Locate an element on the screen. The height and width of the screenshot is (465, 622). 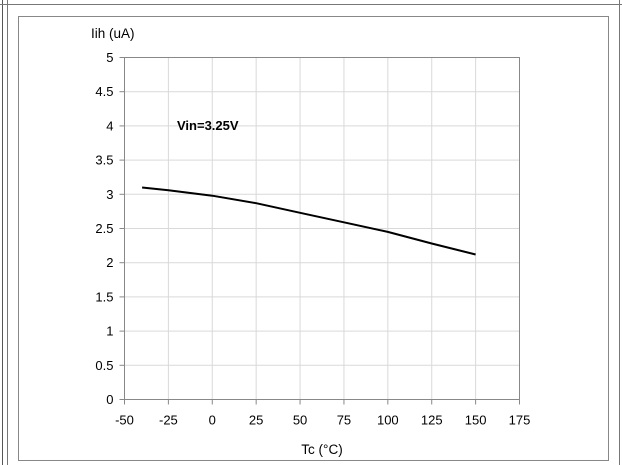
y-tick-label: 1 is located at coordinates (109, 331).